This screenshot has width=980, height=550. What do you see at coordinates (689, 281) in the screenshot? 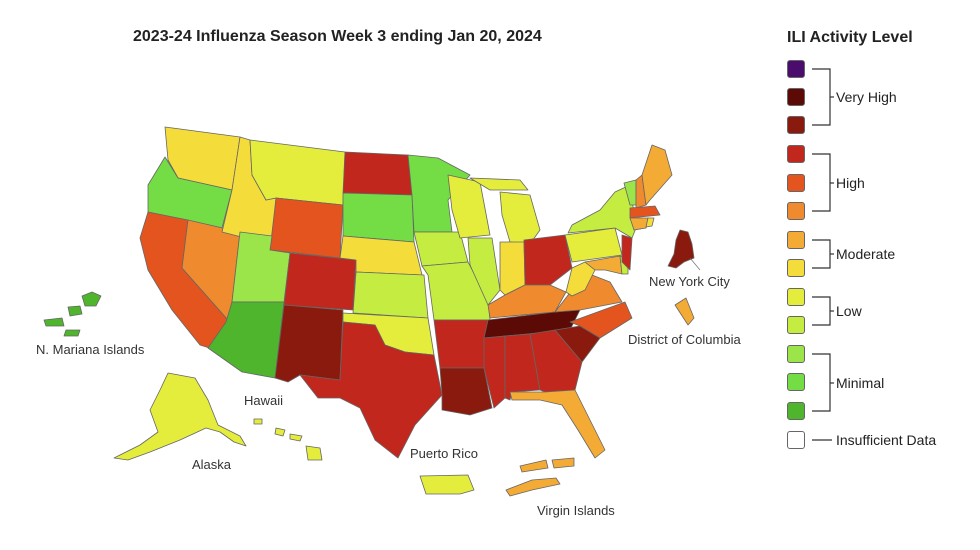
I see `label-nyc: New York City` at bounding box center [689, 281].